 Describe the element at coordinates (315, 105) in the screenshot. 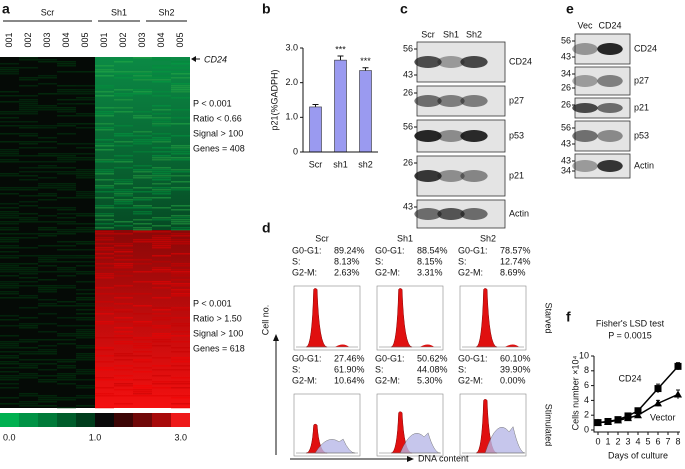

I see `error-bar` at that location.